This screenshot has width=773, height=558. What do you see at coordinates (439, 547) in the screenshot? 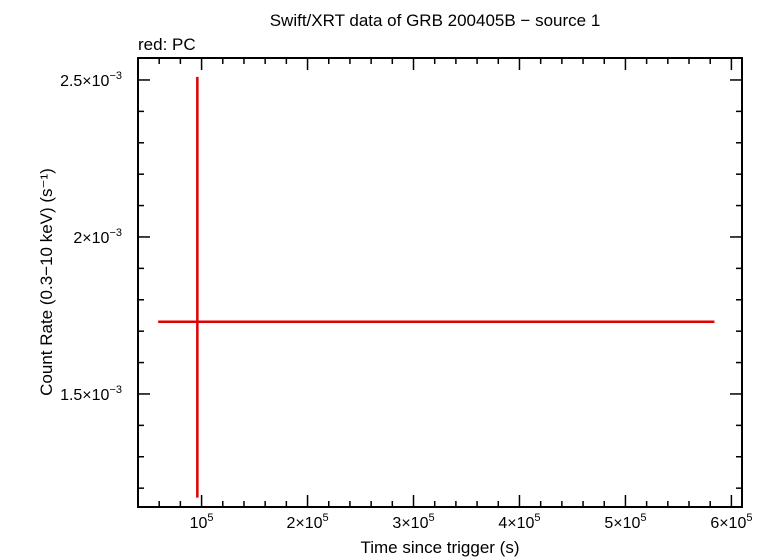
I see `x-axis-label: Time since trigger (s)` at bounding box center [439, 547].